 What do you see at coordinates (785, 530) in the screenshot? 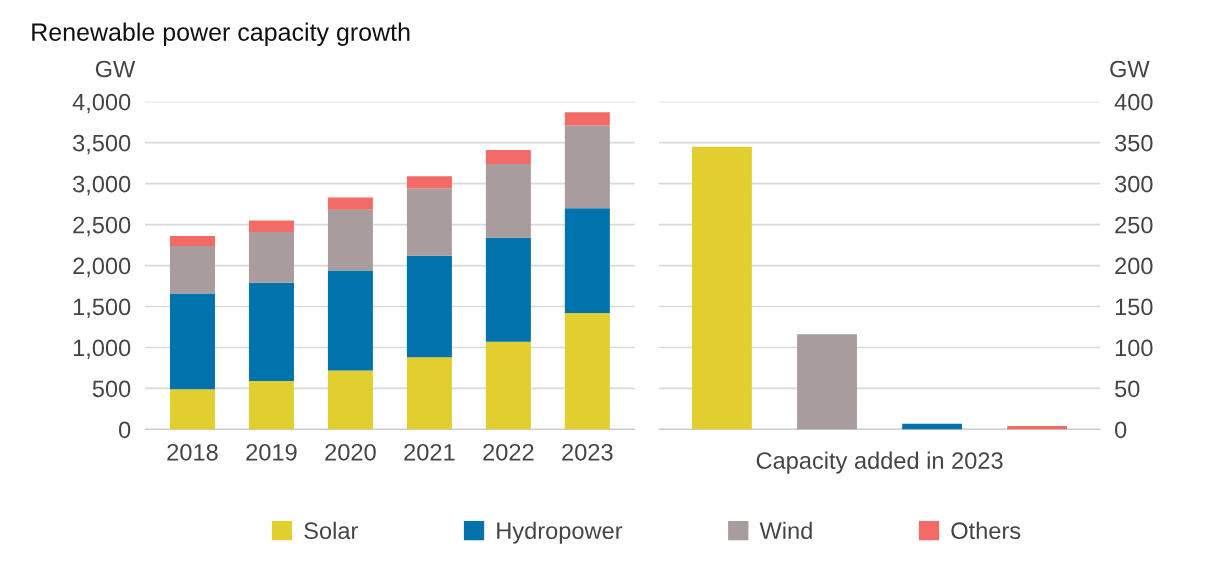
I see `legend-label: Wind` at bounding box center [785, 530].